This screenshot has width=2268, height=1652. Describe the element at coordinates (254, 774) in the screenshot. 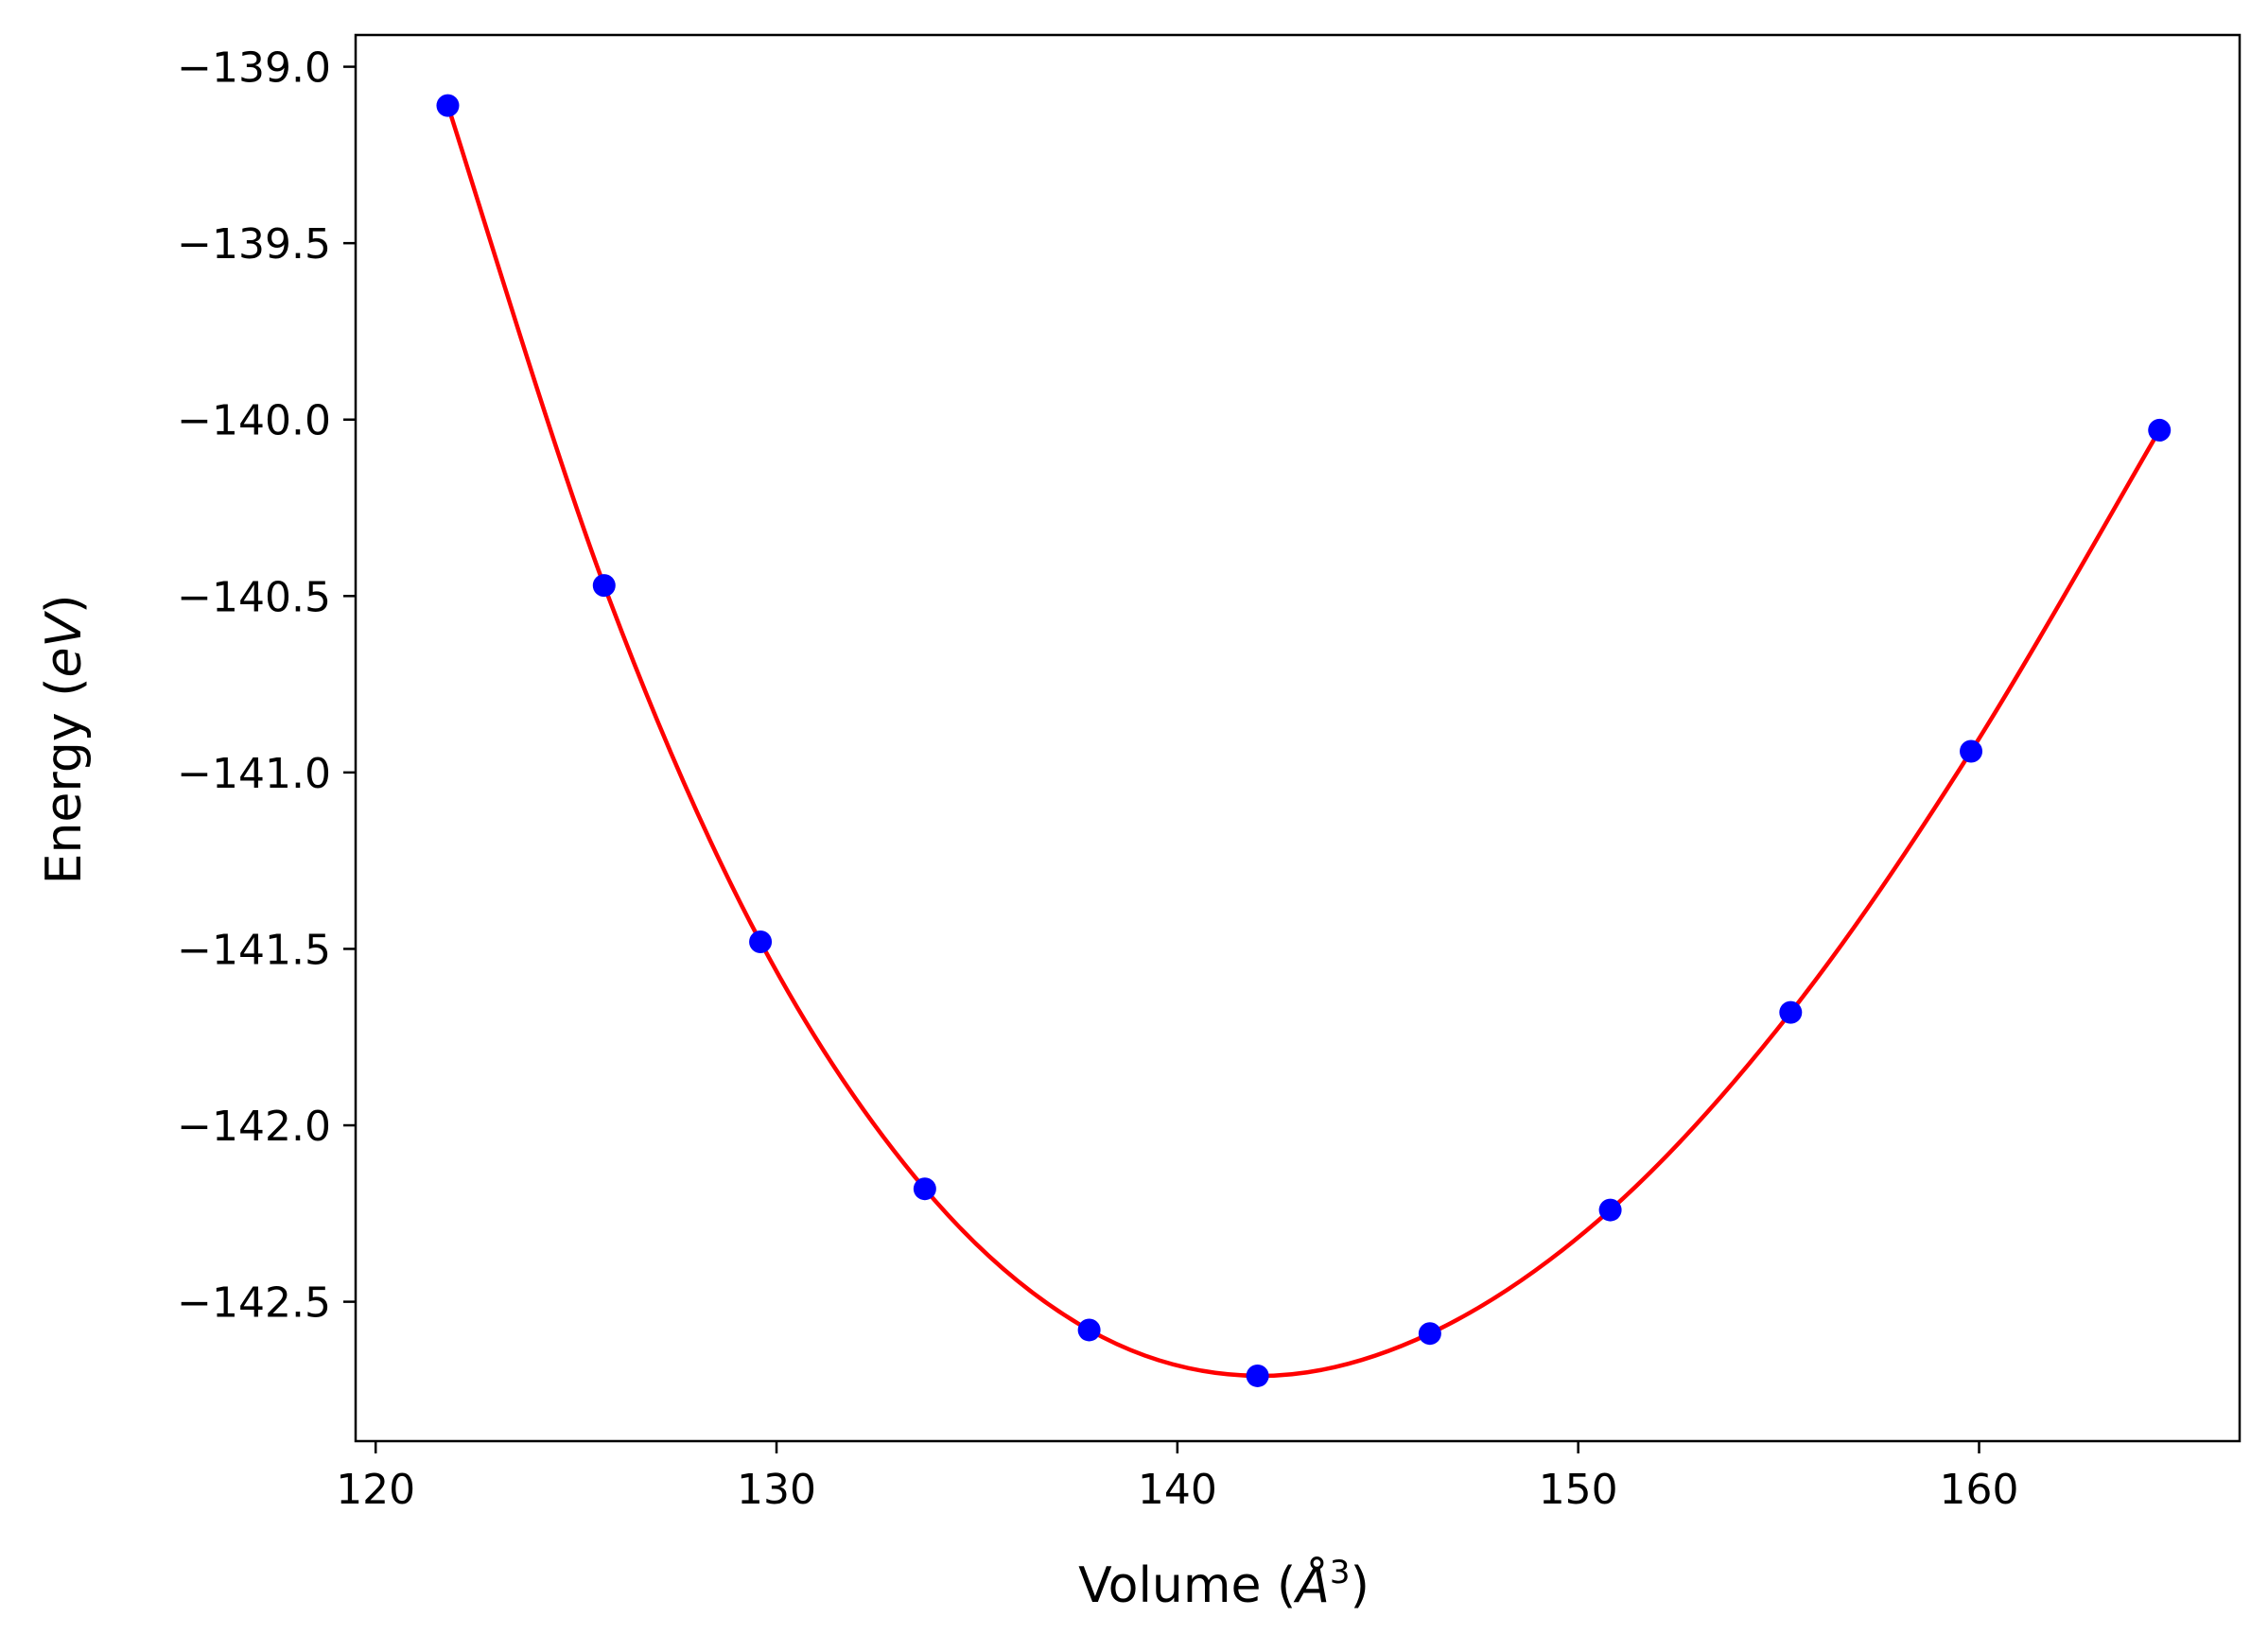

I see `y-tick-label: −141.0` at that location.